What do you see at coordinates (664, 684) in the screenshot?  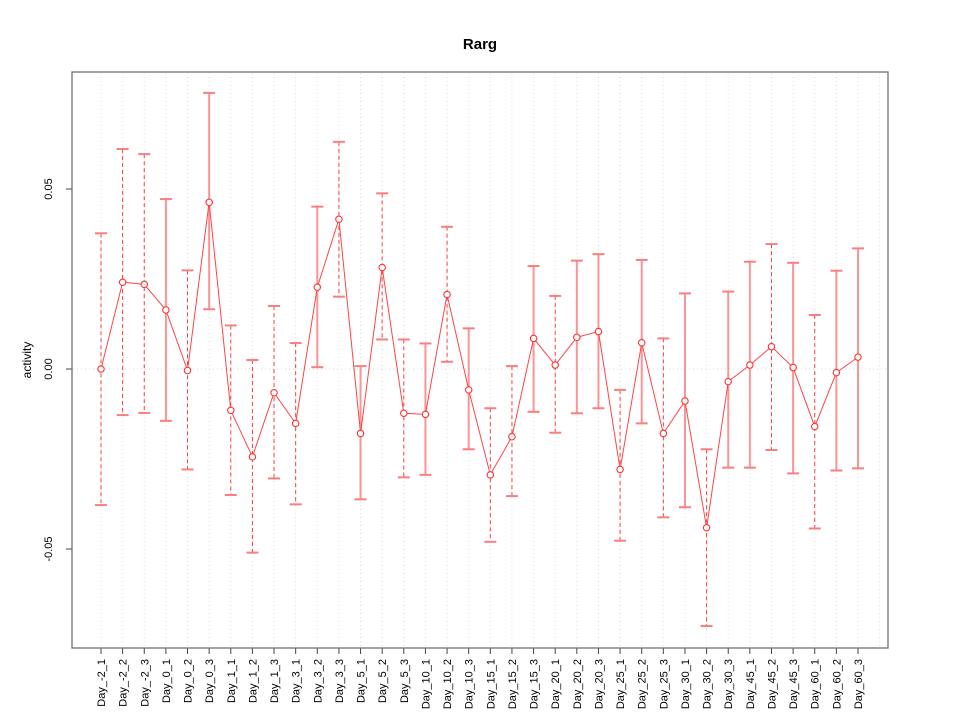 I see `x-tick-label: Day_25_3` at bounding box center [664, 684].